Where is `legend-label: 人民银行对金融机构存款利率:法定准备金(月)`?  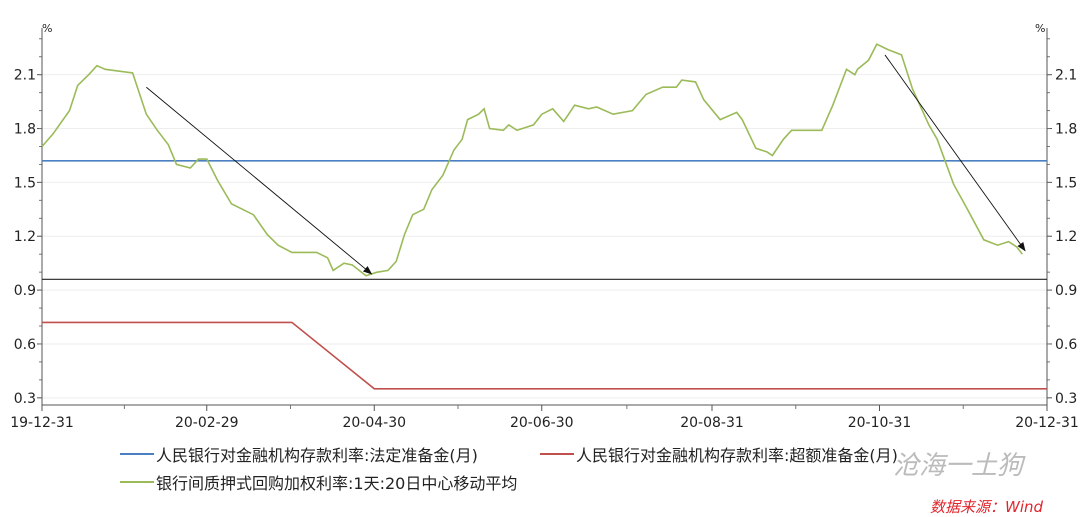 legend-label: 人民银行对金融机构存款利率:法定准备金(月) is located at coordinates (317, 455).